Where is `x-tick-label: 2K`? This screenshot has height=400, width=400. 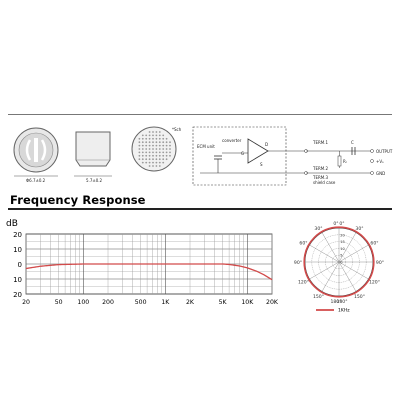
x-tick-label: 2K is located at coordinates (190, 302).